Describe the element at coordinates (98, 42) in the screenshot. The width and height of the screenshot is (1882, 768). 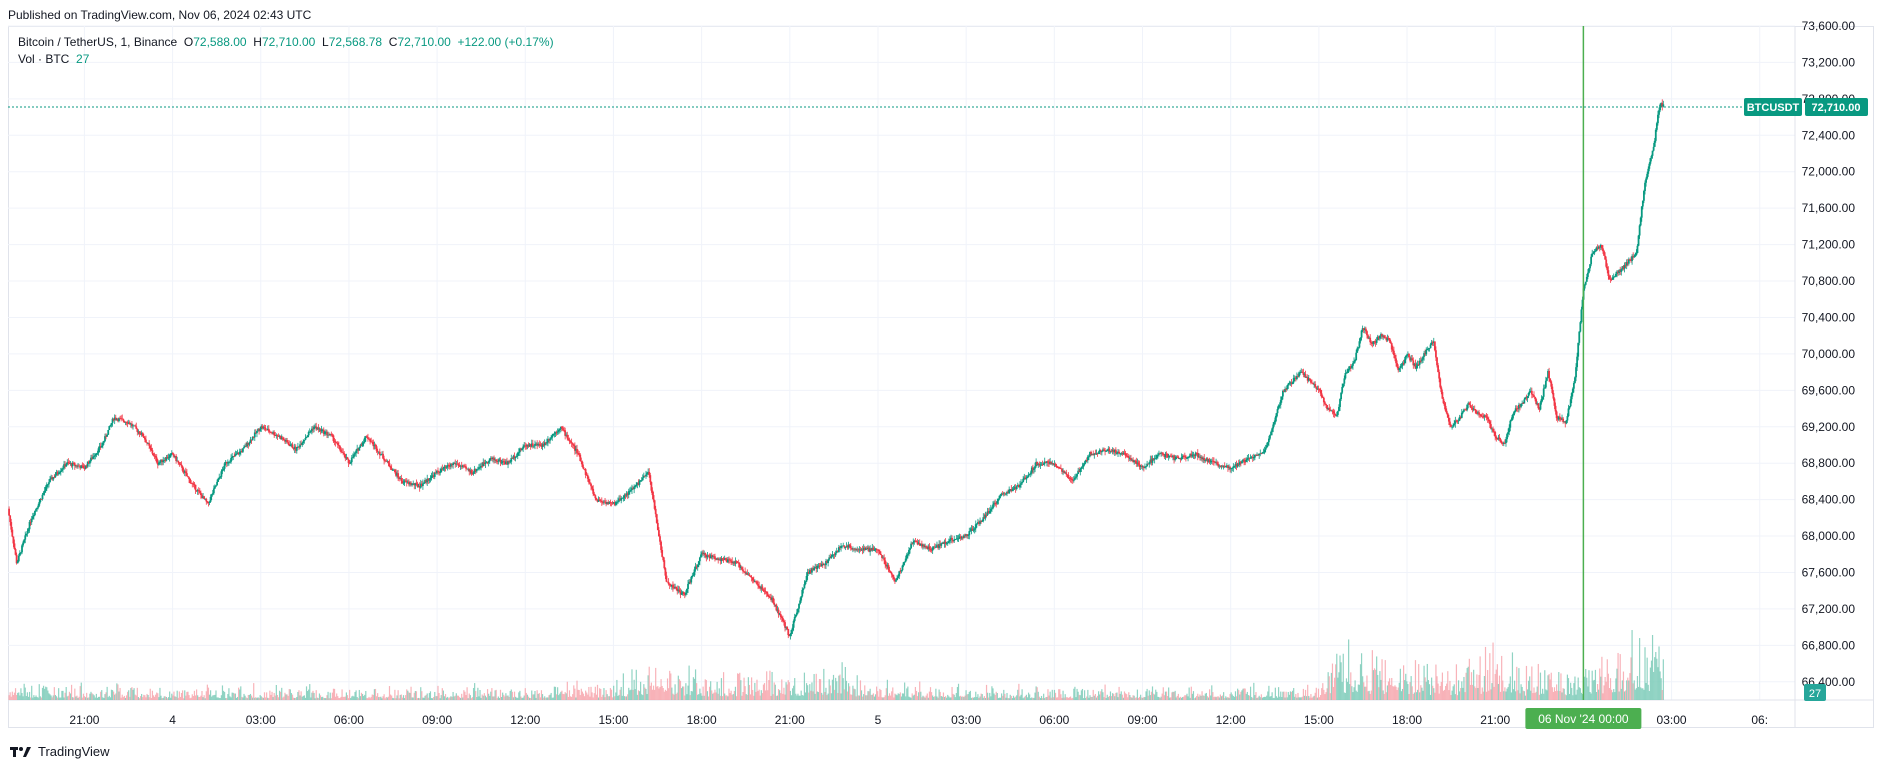
I see `legend-symbol: Bitcoin / TetherUS, 1, Binance` at that location.